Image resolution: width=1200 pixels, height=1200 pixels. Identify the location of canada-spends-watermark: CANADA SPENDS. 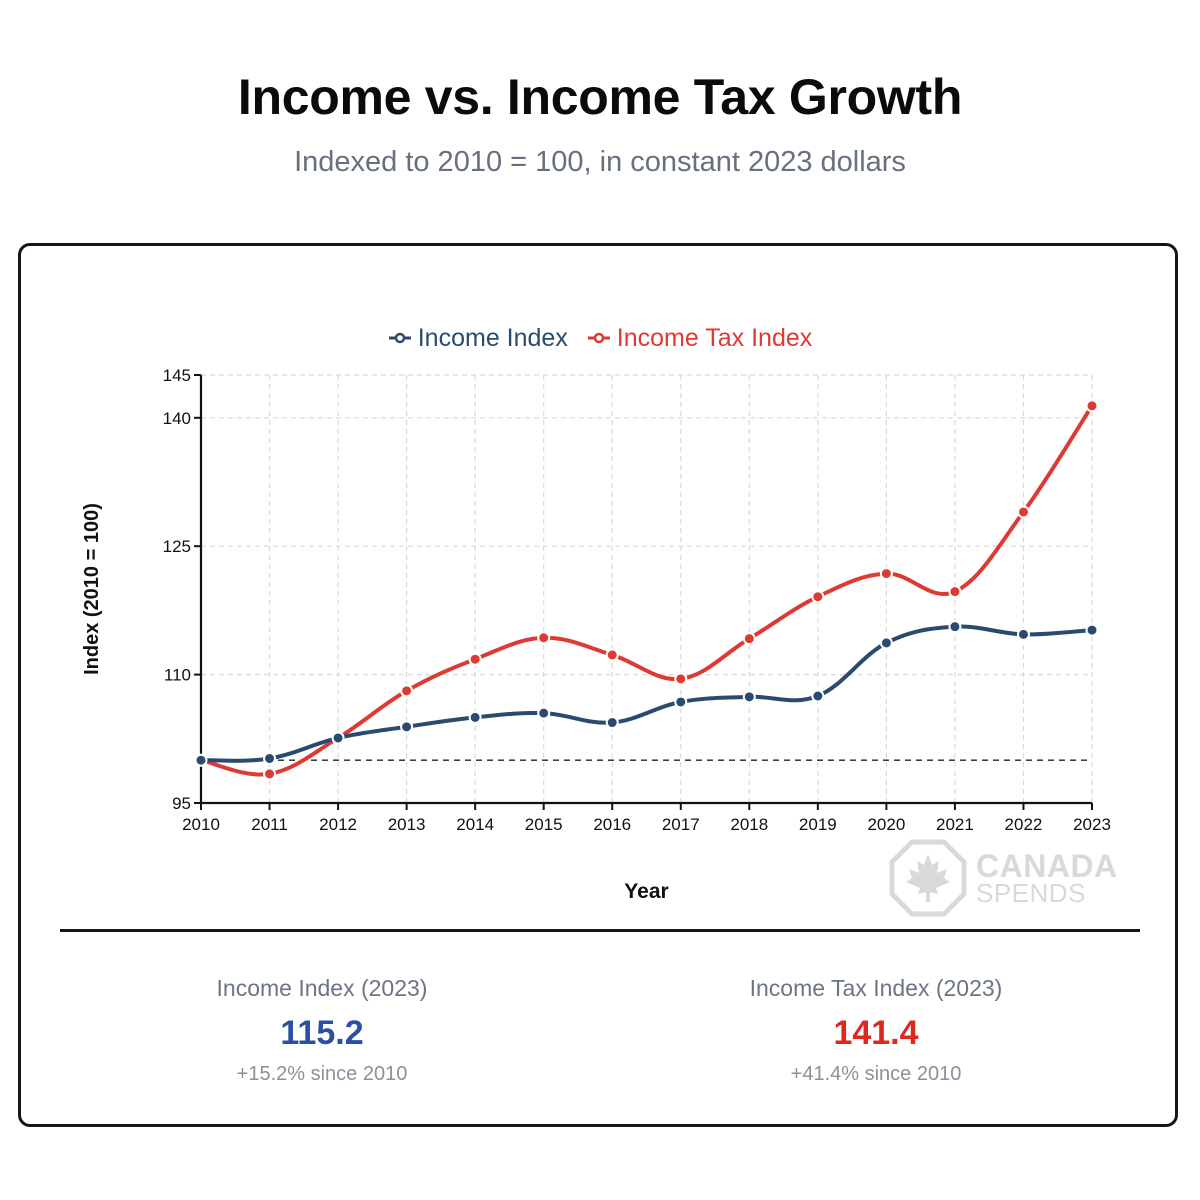
(1013, 877).